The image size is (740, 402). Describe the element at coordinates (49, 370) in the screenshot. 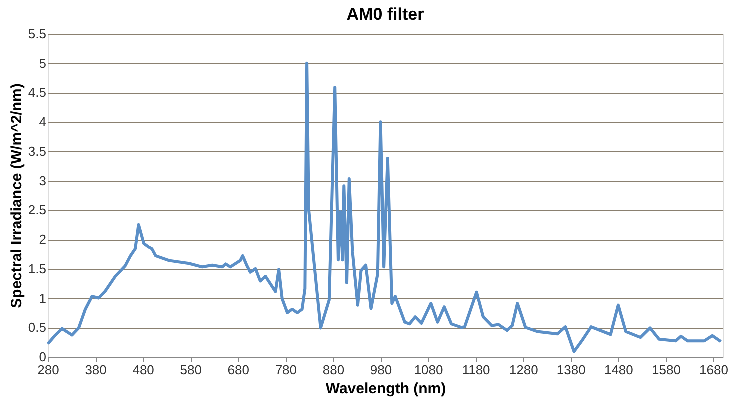

I see `x-tick-label: 280` at that location.